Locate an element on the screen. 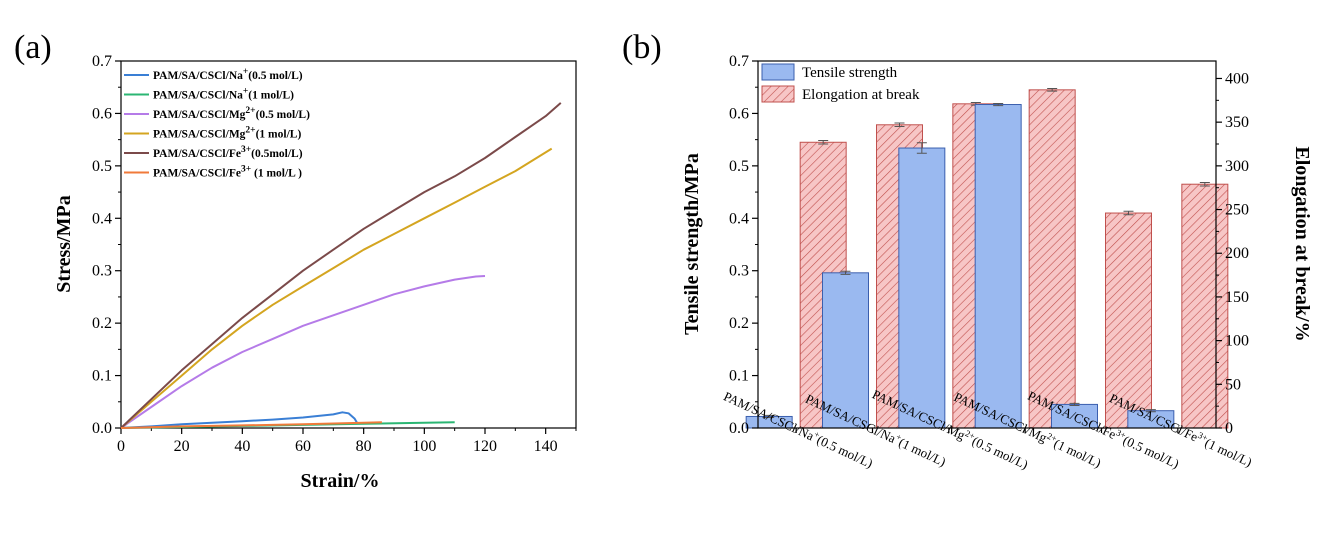  y-axis-title-right-b: Elongation at break/% is located at coordinates (1302, 243).